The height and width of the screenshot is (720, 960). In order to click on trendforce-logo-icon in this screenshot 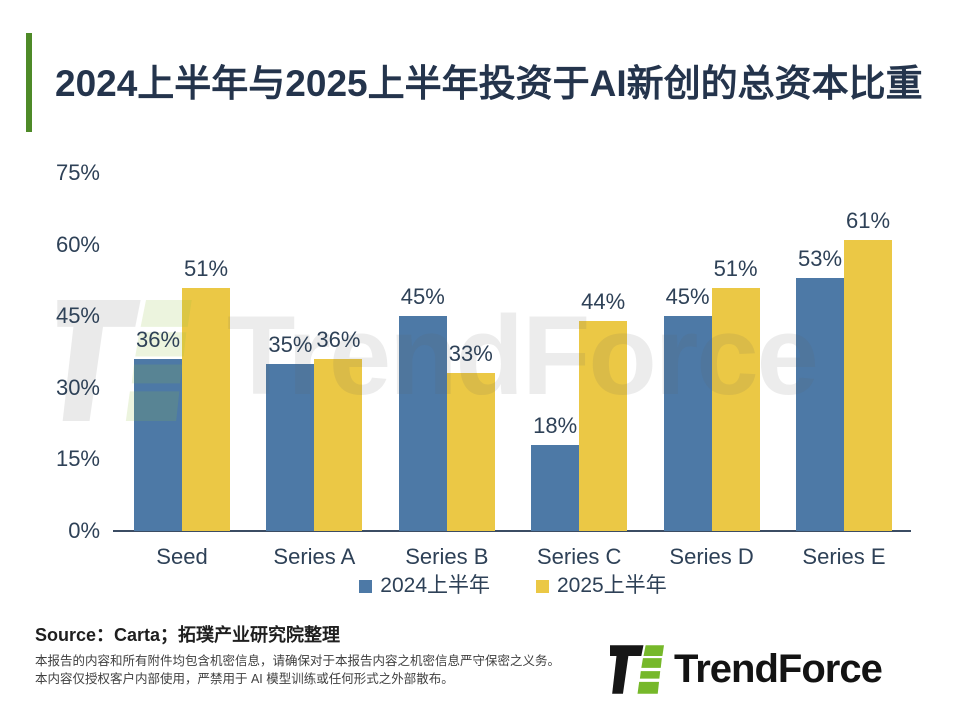, I will do `click(637, 669)`.